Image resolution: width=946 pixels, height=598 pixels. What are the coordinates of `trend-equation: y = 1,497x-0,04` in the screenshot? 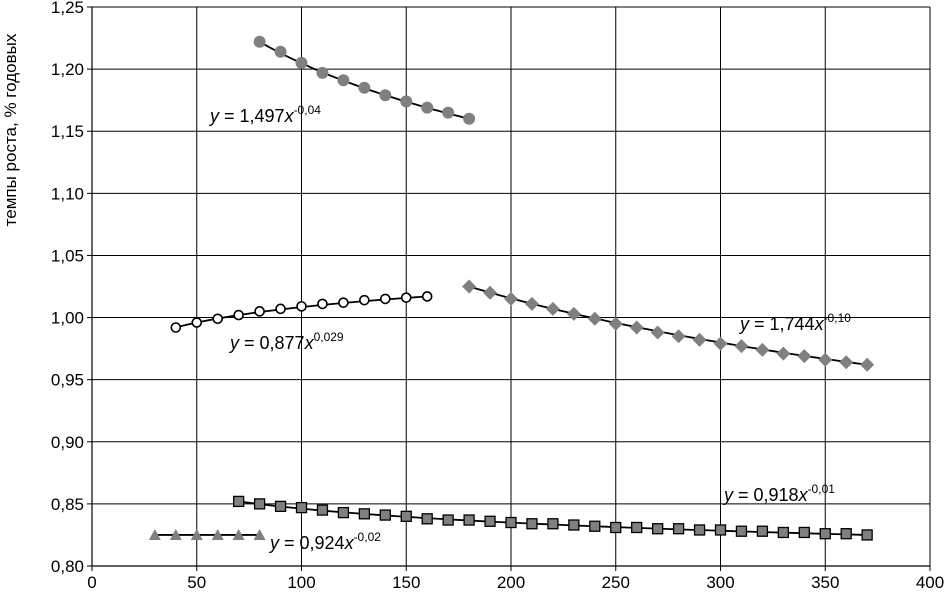 It's located at (264, 114).